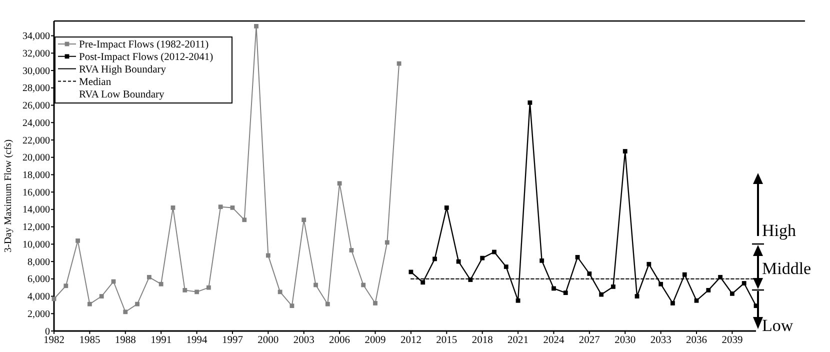  I want to click on x-tick-label: 1982, so click(54, 340).